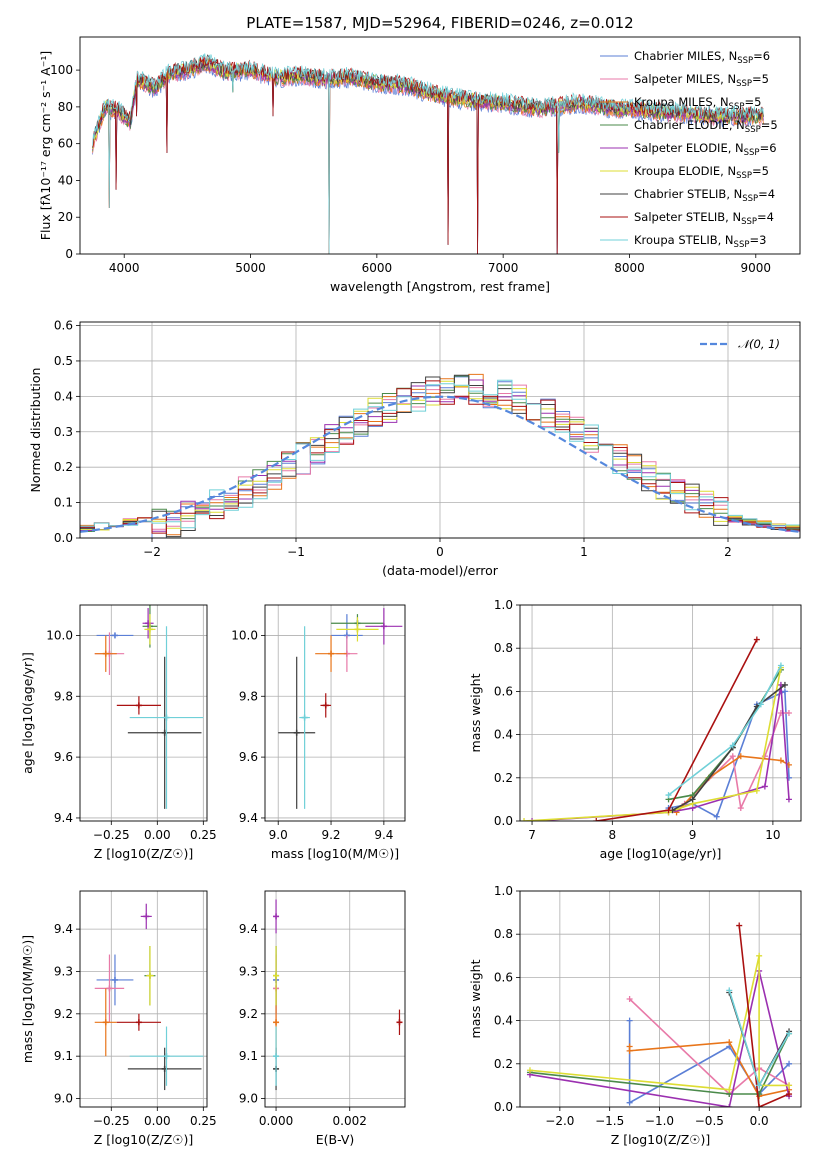 The height and width of the screenshot is (1170, 819). I want to click on gaussian-curve, so click(440, 464).